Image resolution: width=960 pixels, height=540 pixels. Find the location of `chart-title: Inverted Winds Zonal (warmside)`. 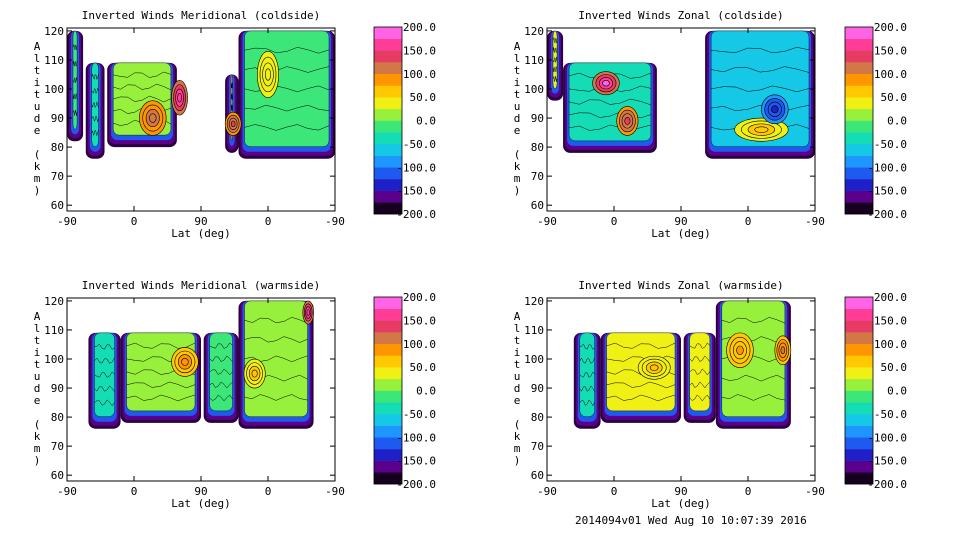

chart-title: Inverted Winds Zonal (warmside) is located at coordinates (680, 285).